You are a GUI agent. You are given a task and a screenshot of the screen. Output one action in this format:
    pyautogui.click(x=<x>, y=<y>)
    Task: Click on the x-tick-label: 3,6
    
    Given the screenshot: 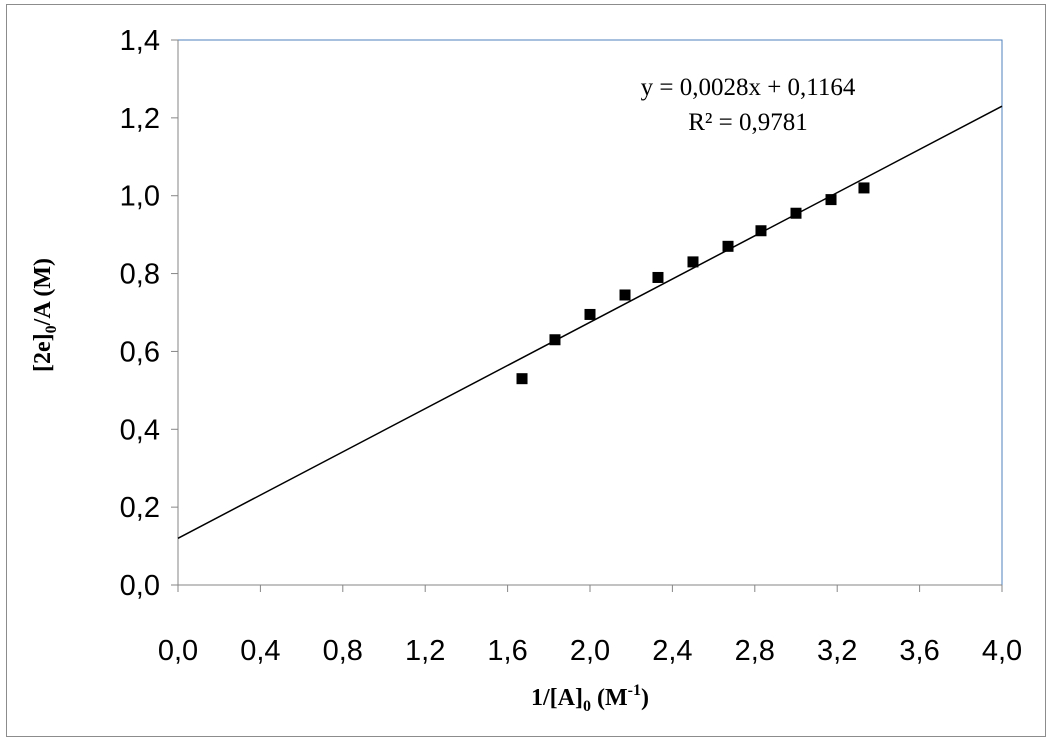 What is the action you would take?
    pyautogui.click(x=919, y=651)
    